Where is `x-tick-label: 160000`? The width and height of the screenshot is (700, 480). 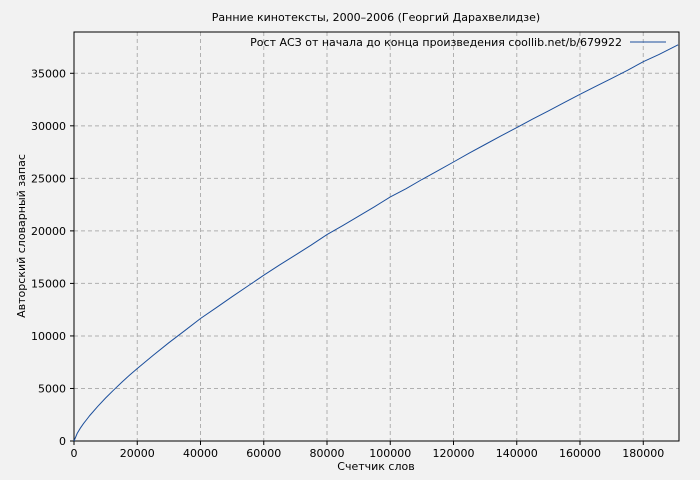 x-tick-label: 160000 is located at coordinates (580, 453).